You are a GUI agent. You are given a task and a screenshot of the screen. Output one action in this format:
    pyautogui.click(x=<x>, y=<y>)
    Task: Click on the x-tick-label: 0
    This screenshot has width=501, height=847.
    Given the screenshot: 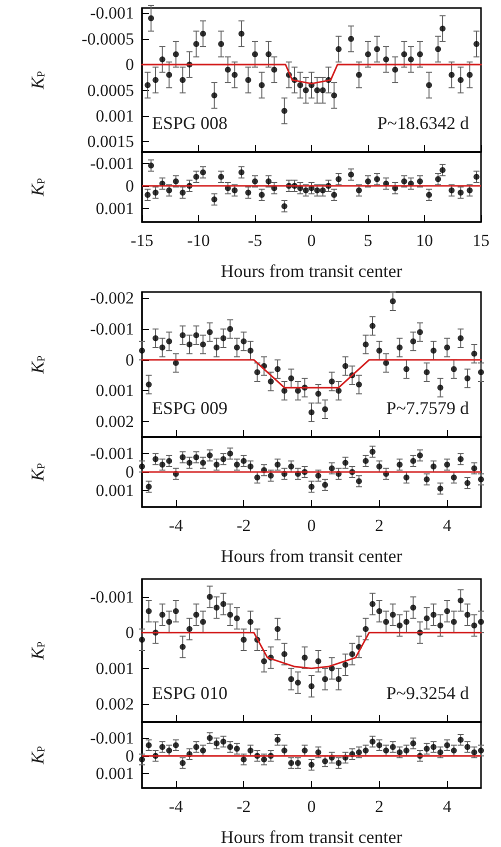 What is the action you would take?
    pyautogui.click(x=311, y=525)
    